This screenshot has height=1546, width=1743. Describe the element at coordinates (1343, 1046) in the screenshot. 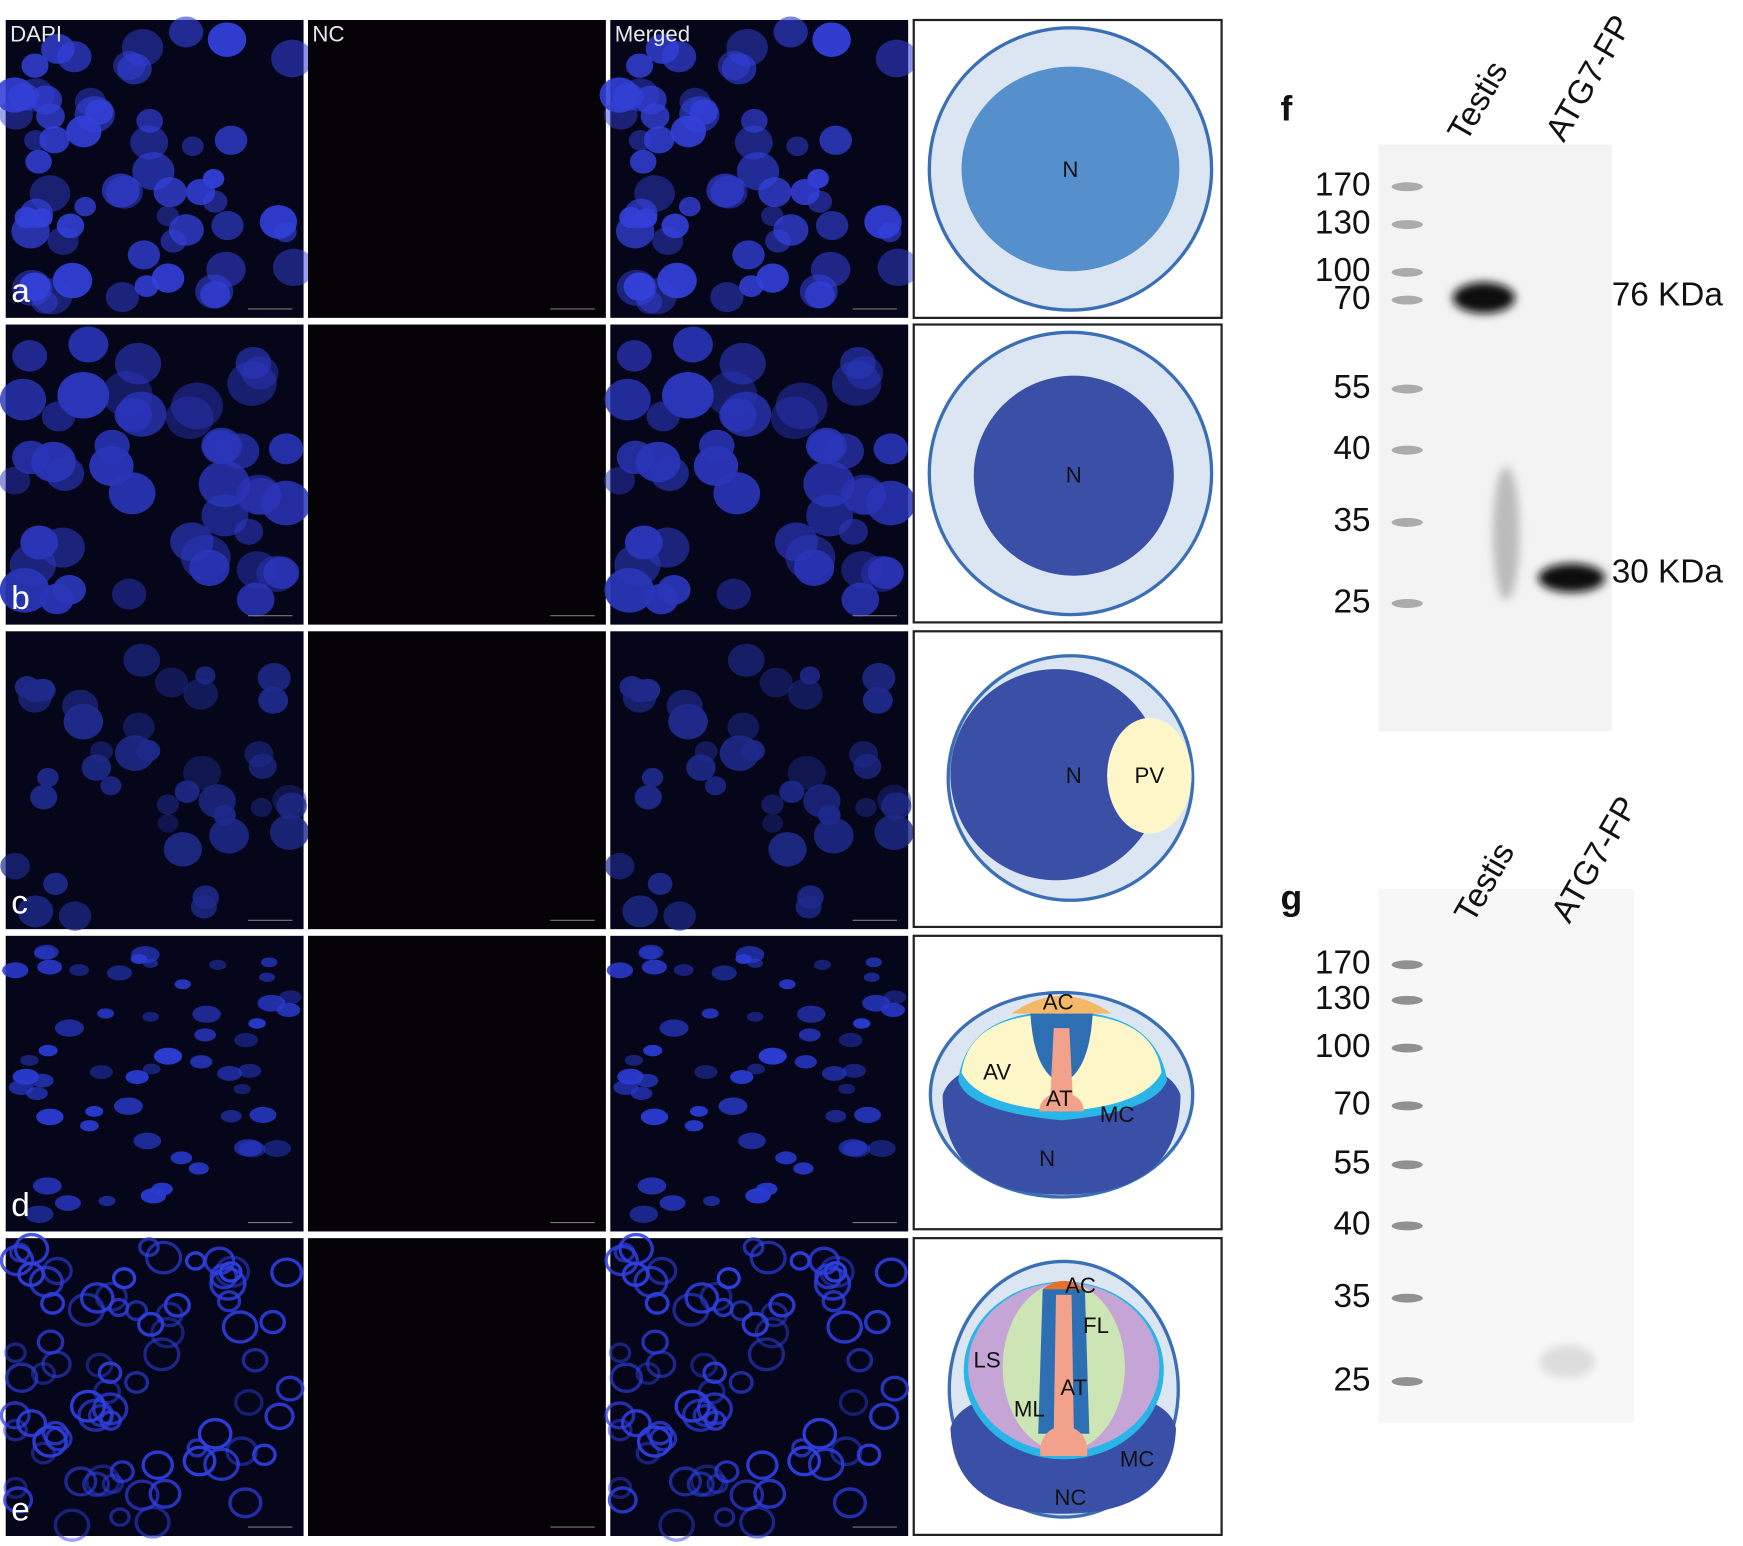

I see `marker-label: 100` at that location.